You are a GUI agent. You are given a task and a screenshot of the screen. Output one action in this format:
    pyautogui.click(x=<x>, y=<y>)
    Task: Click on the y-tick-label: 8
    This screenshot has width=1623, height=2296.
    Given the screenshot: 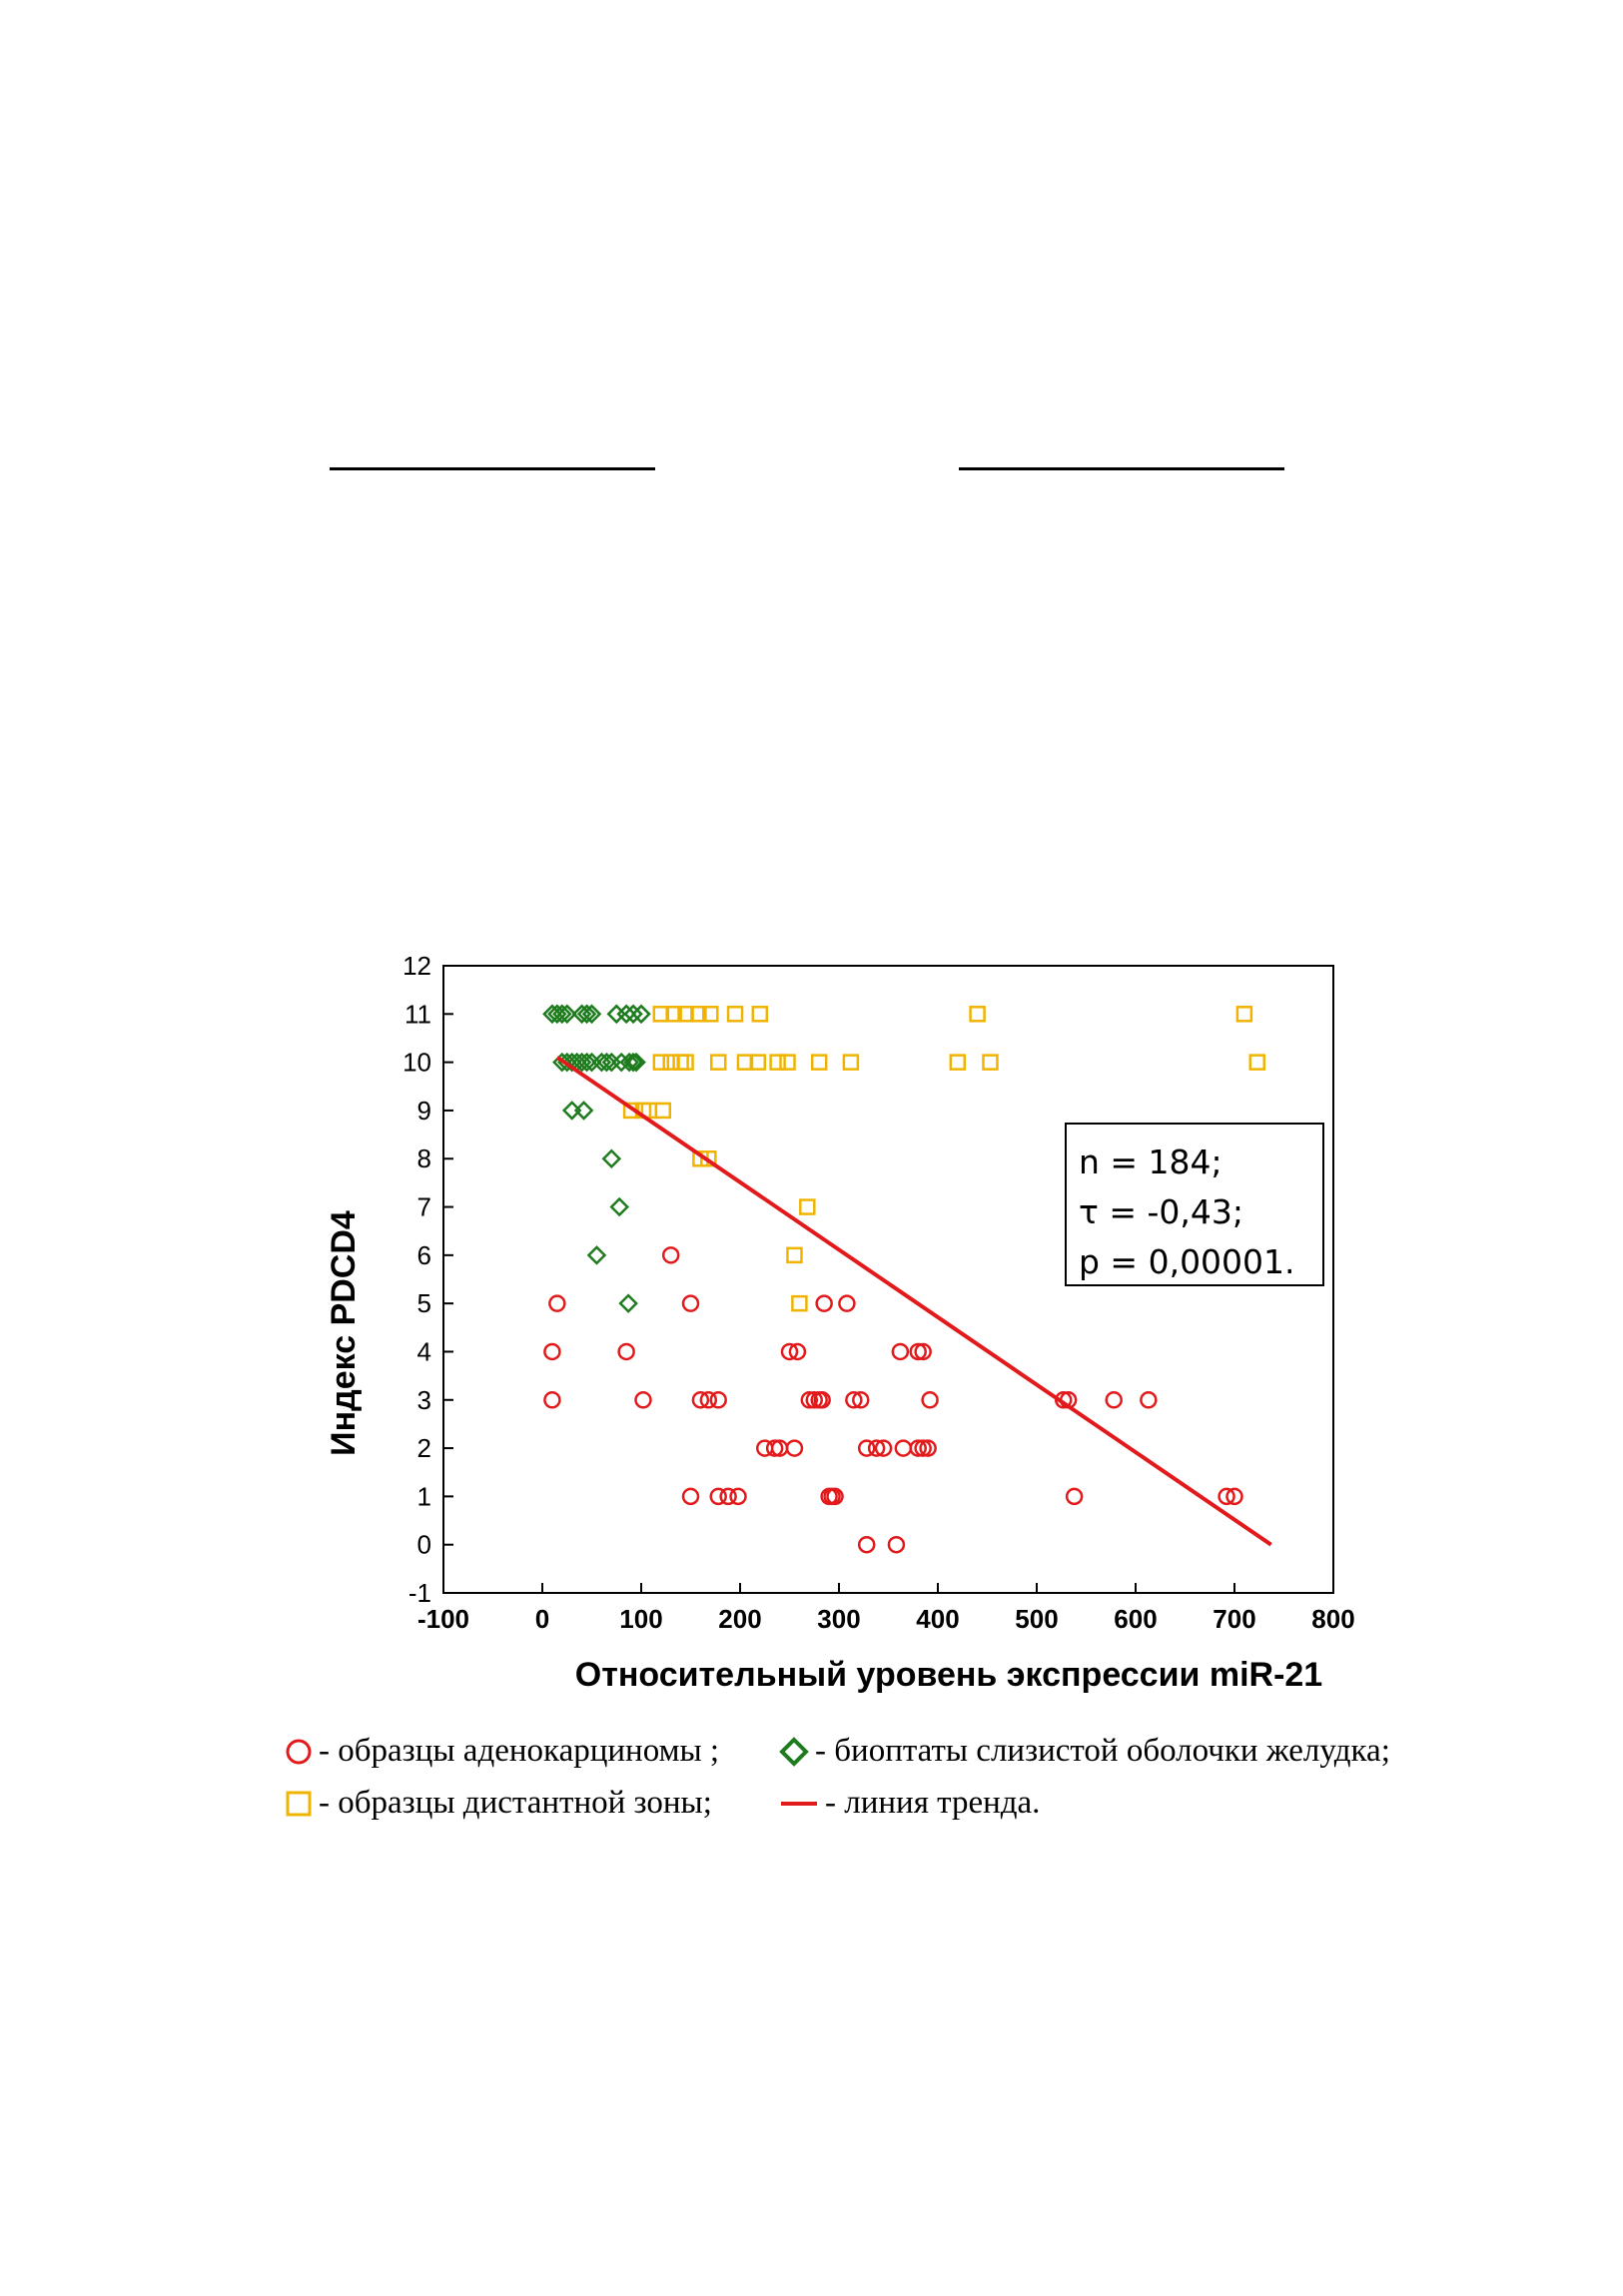 What is the action you would take?
    pyautogui.click(x=424, y=1158)
    